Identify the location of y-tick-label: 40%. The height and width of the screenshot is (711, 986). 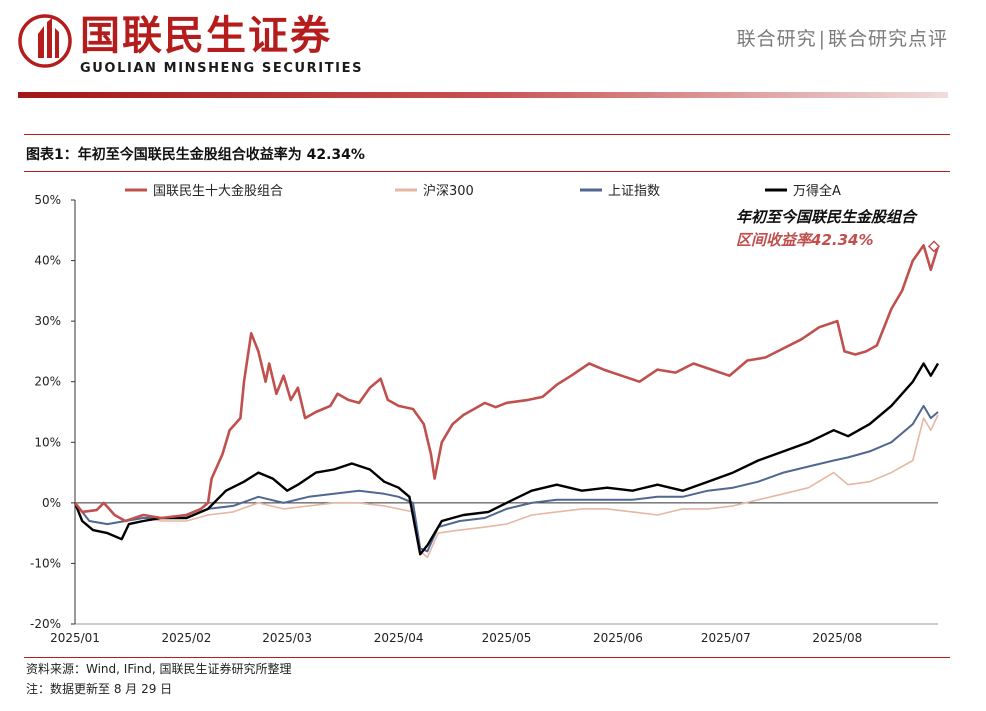
(47, 261).